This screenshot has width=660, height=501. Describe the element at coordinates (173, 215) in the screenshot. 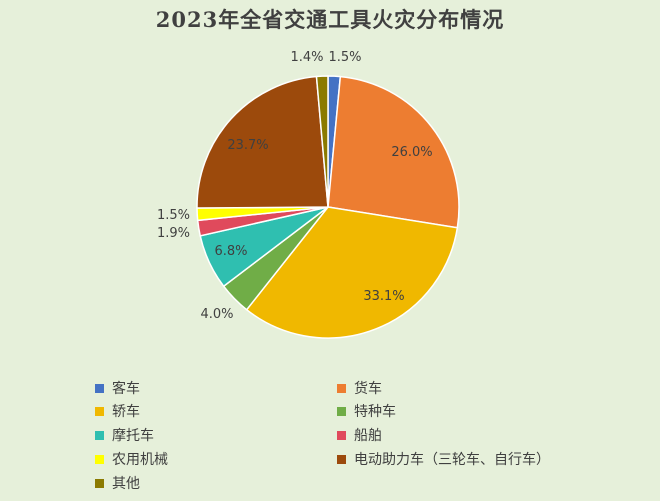

I see `pie-data-label-6: 1.5%` at that location.